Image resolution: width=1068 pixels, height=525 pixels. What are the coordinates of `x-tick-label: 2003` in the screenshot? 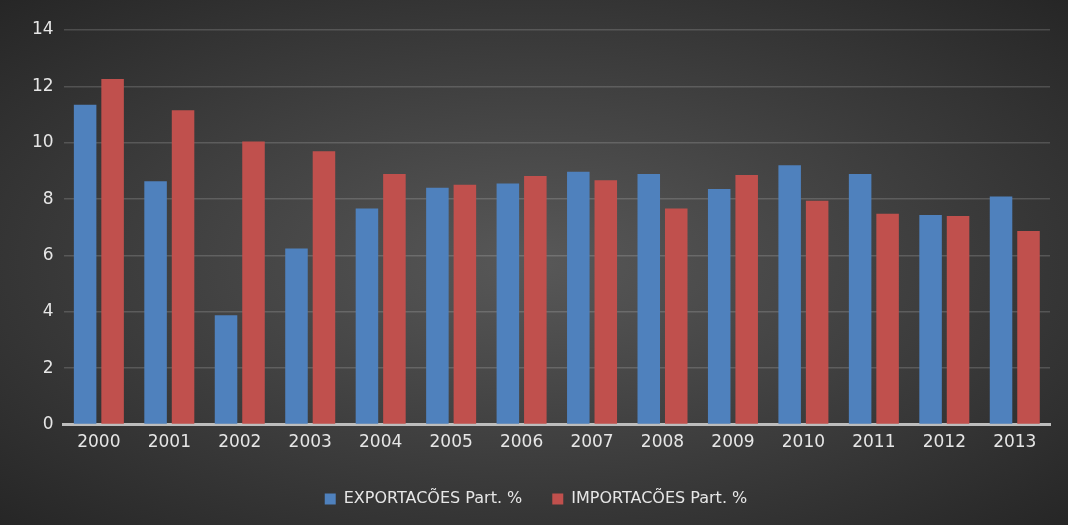 It's located at (310, 441).